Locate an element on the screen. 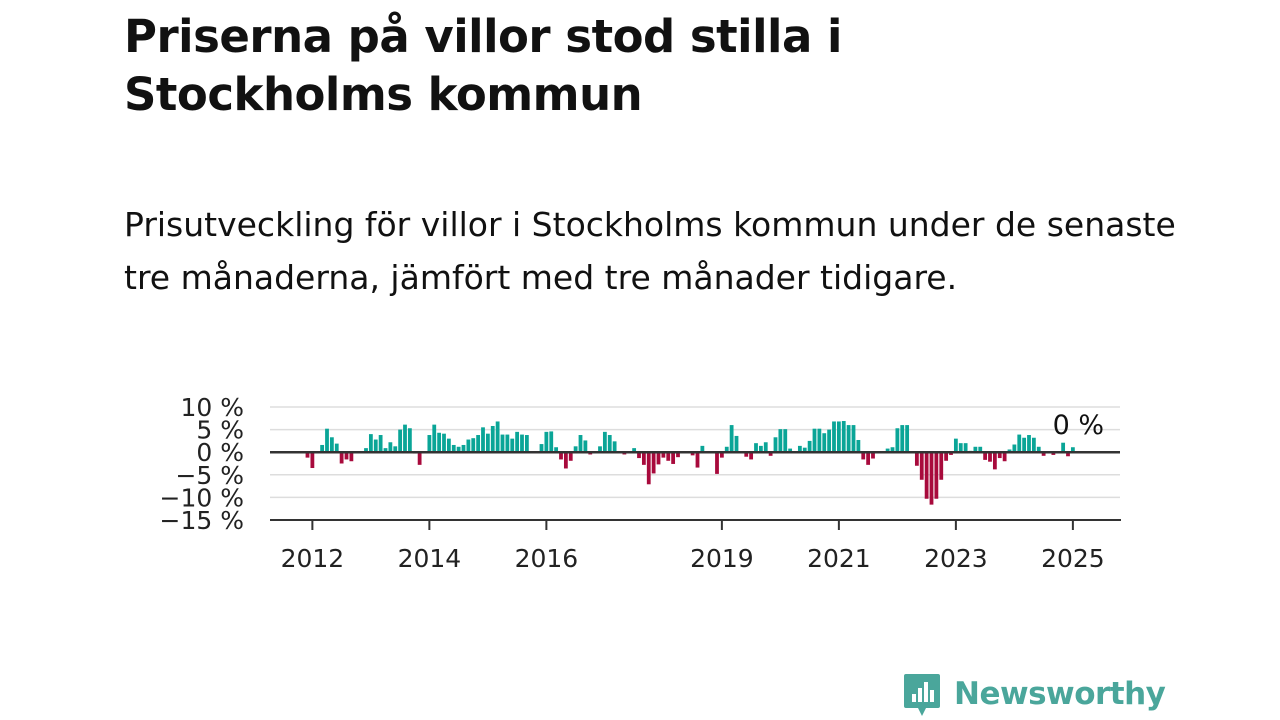 Image resolution: width=1280 pixels, height=720 pixels. y-tick-label: 5 % is located at coordinates (220, 430).